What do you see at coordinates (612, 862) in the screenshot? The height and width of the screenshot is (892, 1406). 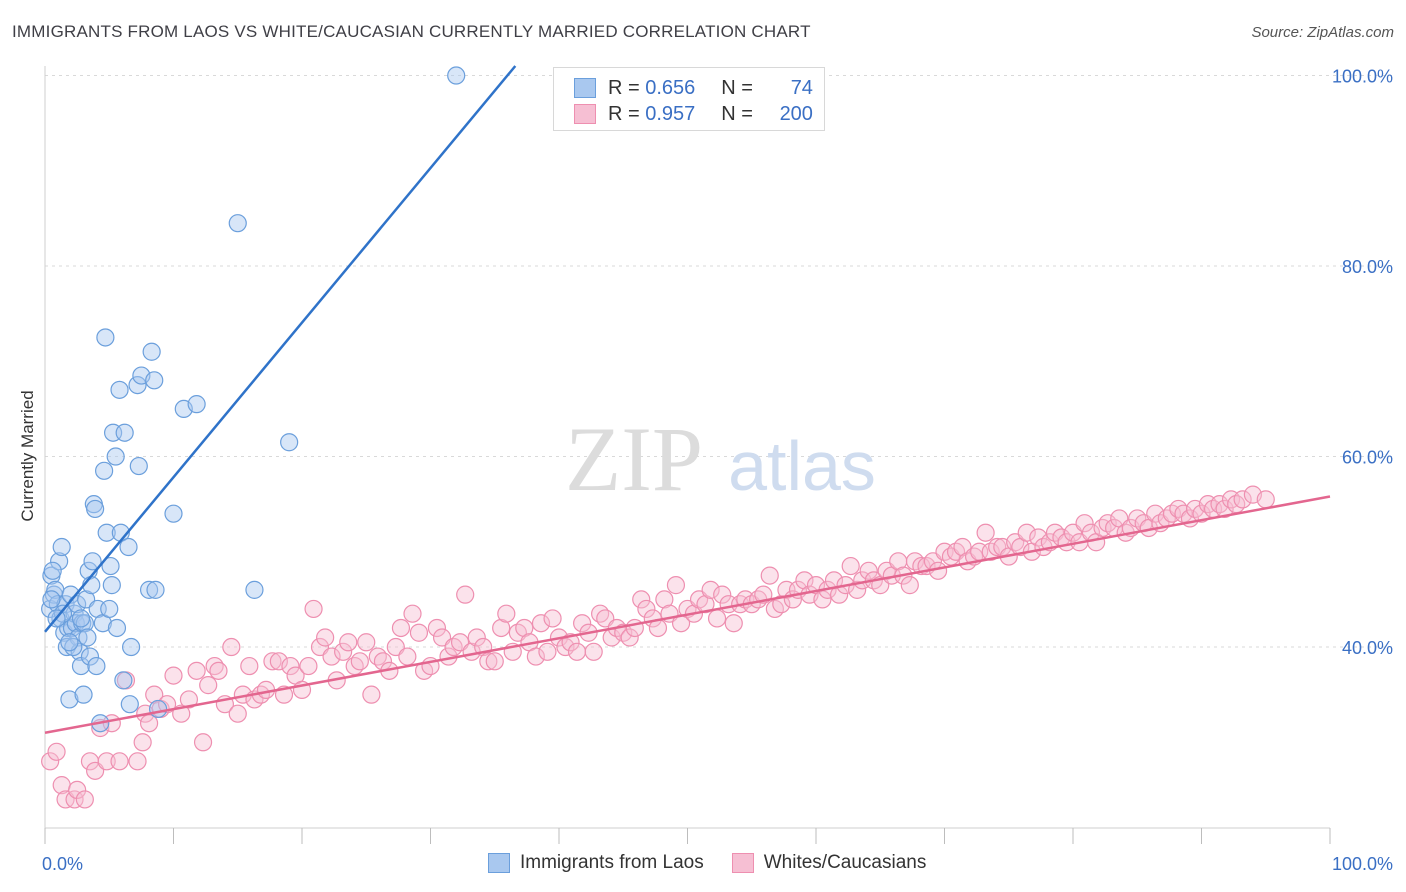 I see `legend-label-laos: Immigrants from Laos` at bounding box center [612, 862].